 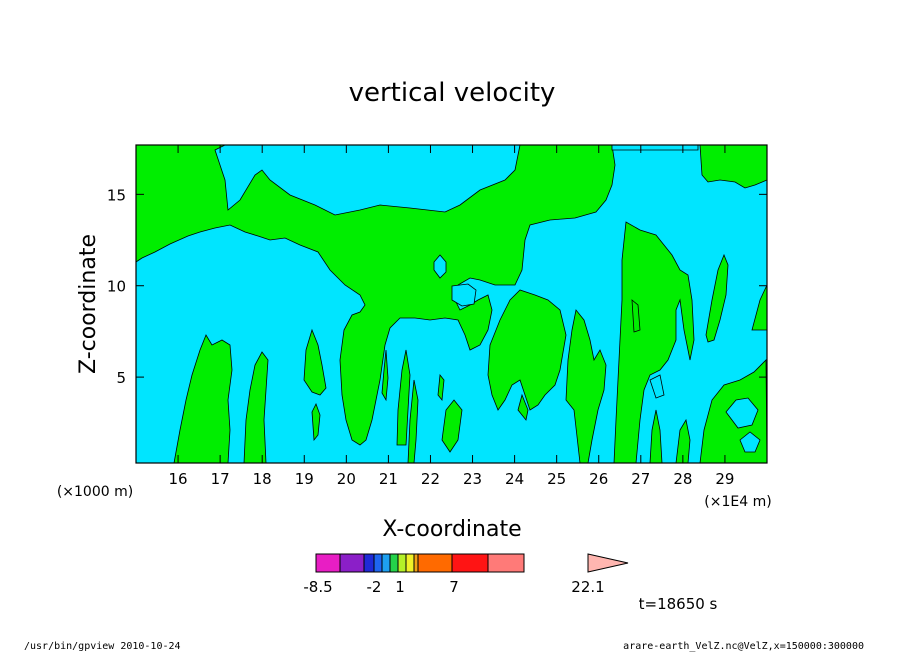 I want to click on colorbar-tick-labels: -8.5 -2 1 7 22.1, so click(x=453, y=587).